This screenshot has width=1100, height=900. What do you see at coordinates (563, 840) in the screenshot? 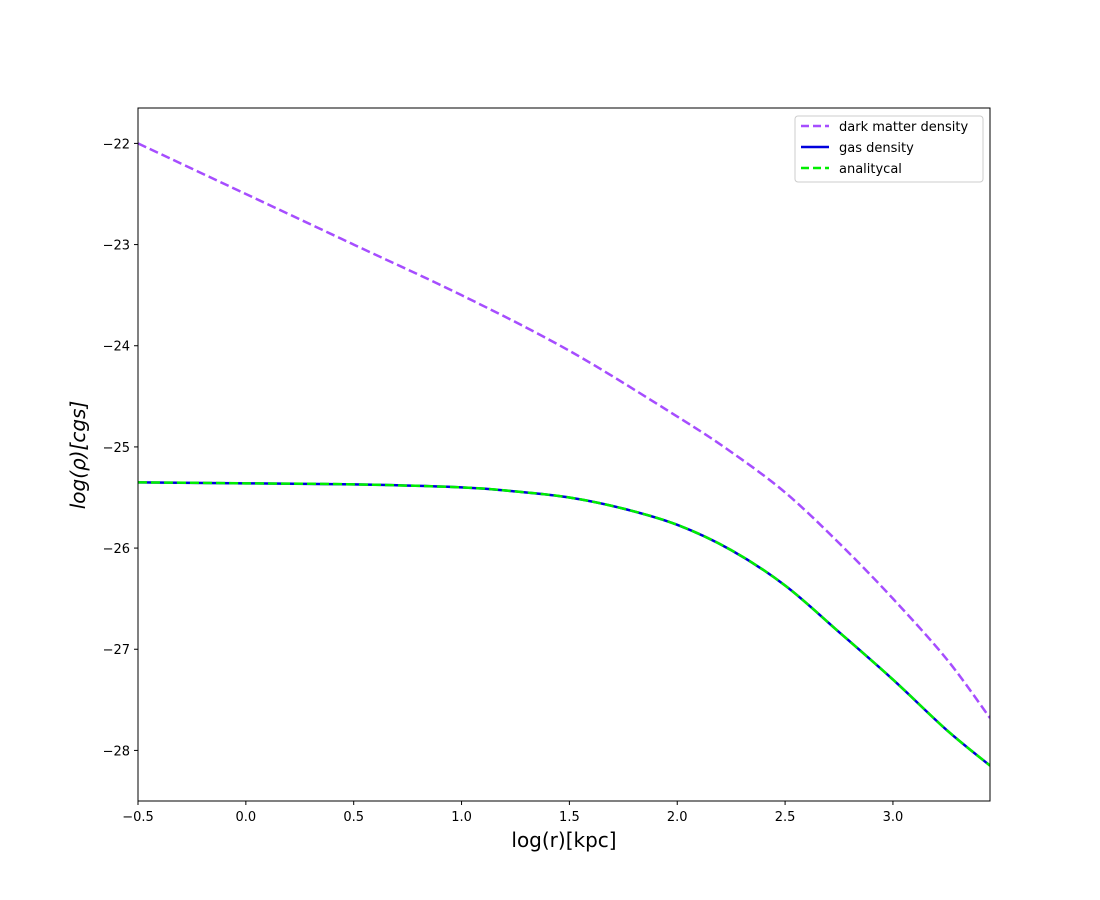
I see `x-axis-label: log(r)[kpc]` at bounding box center [563, 840].